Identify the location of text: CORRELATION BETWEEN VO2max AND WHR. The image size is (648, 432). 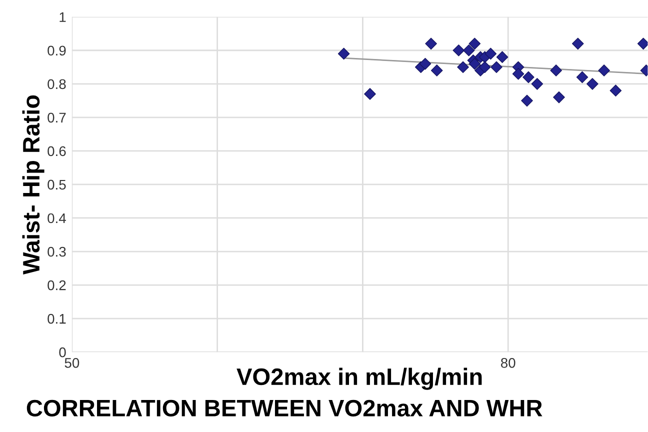
(284, 408).